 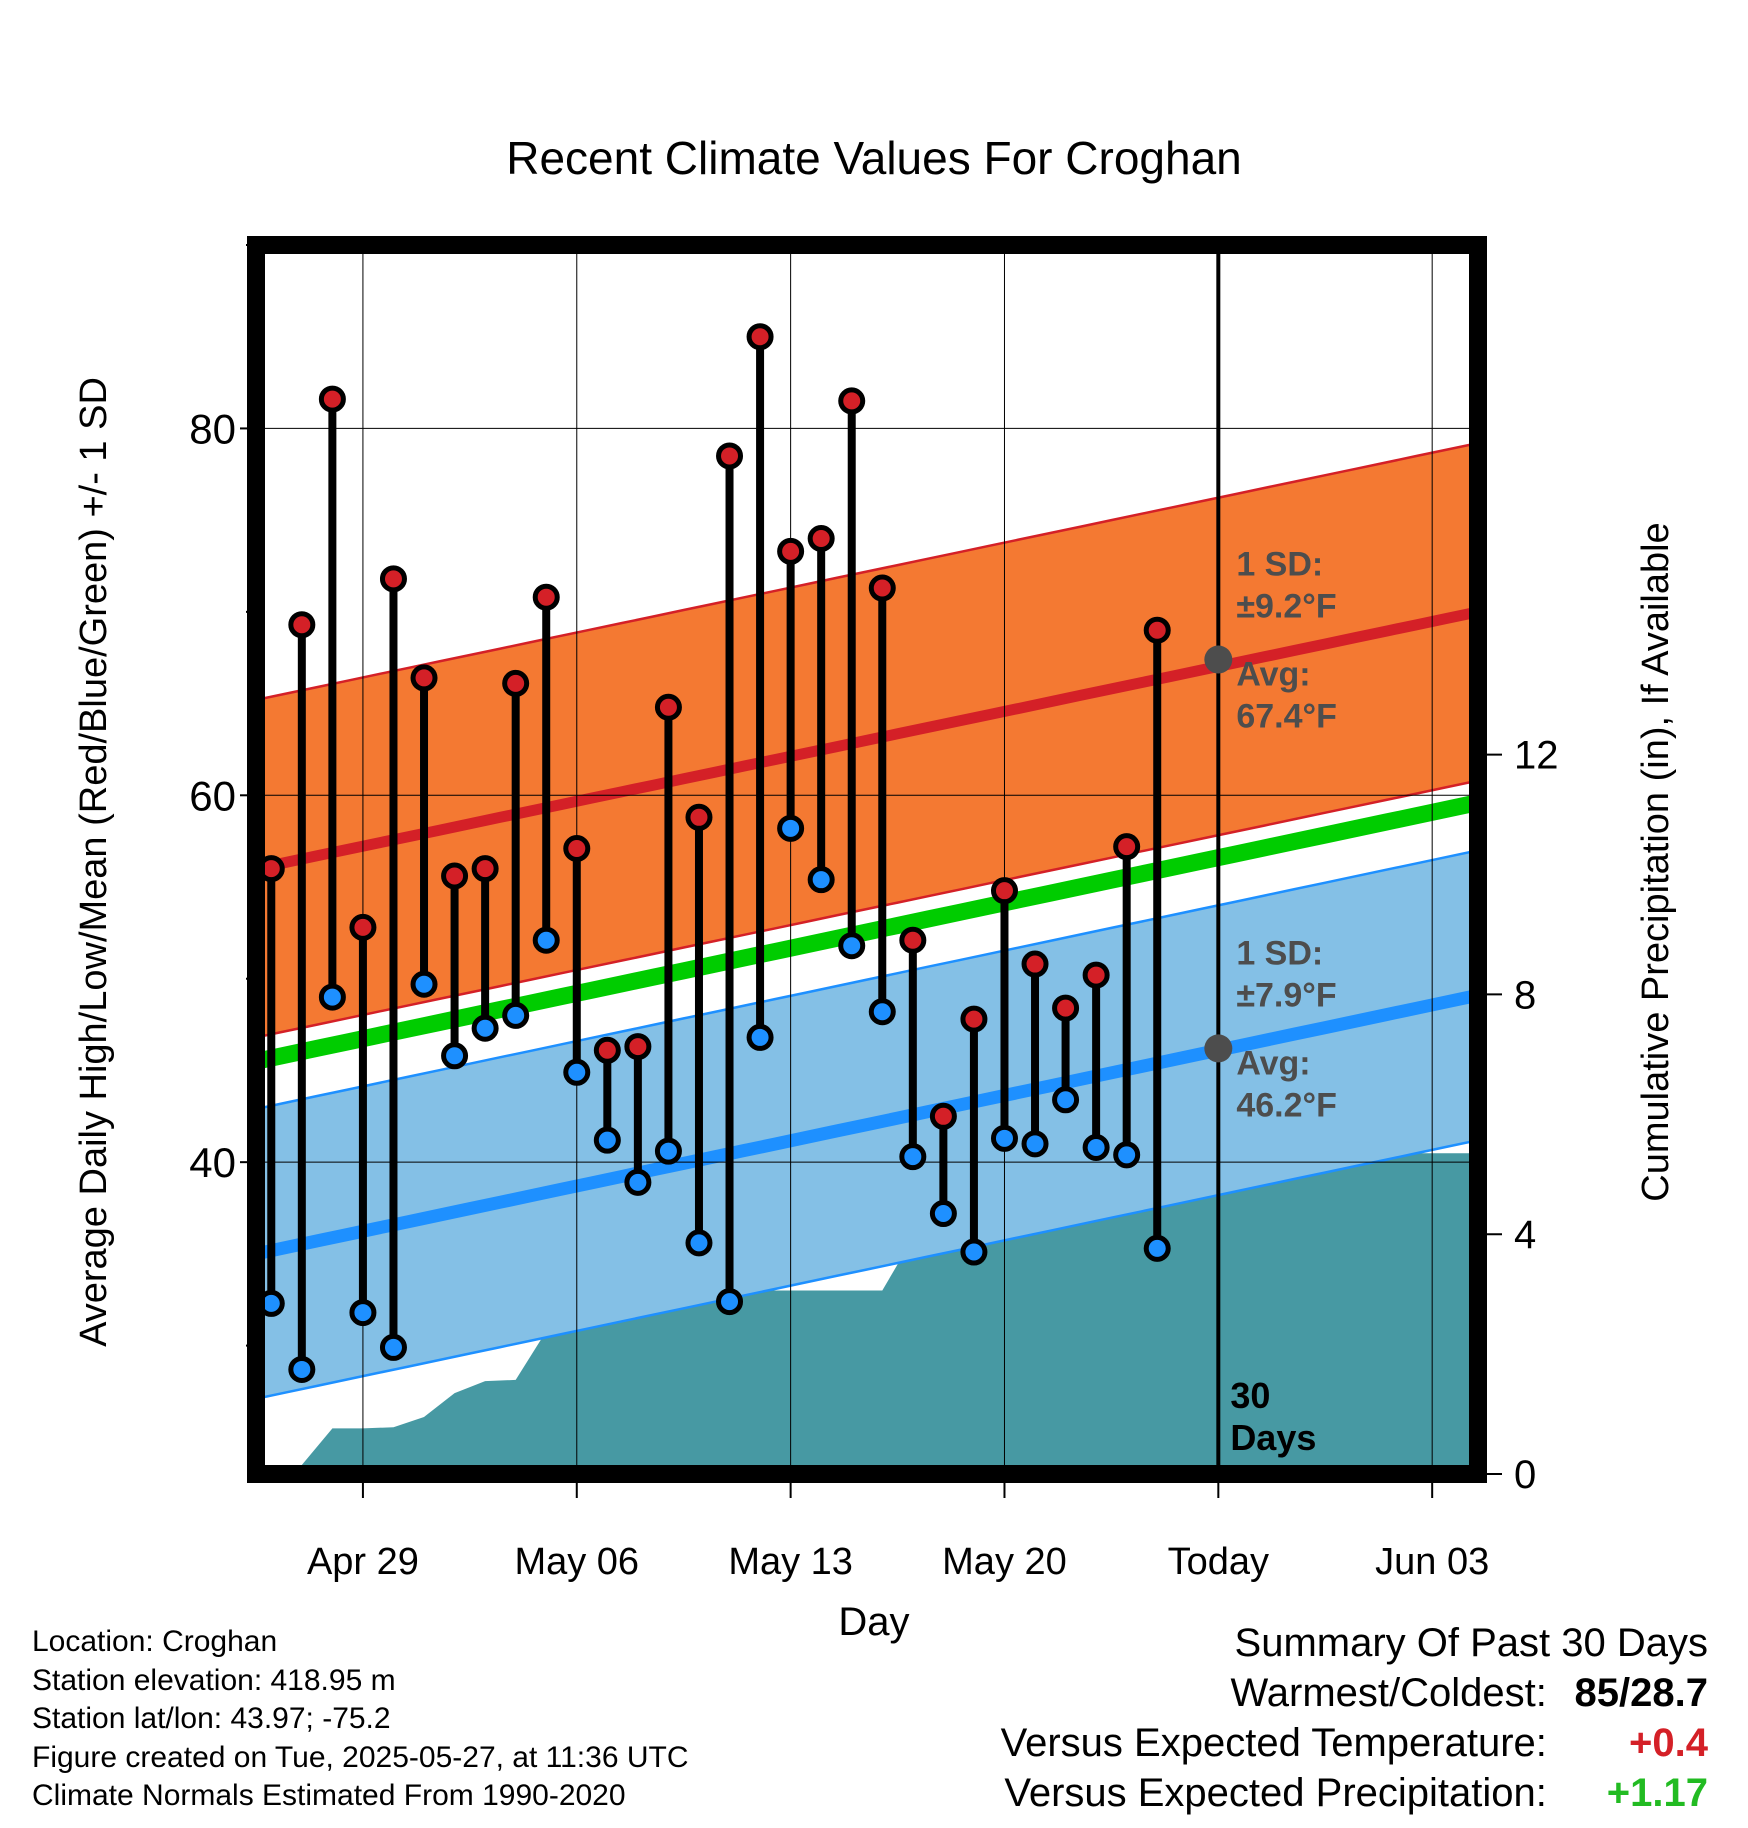 What do you see at coordinates (212, 1162) in the screenshot?
I see `y-tick-label: 40` at bounding box center [212, 1162].